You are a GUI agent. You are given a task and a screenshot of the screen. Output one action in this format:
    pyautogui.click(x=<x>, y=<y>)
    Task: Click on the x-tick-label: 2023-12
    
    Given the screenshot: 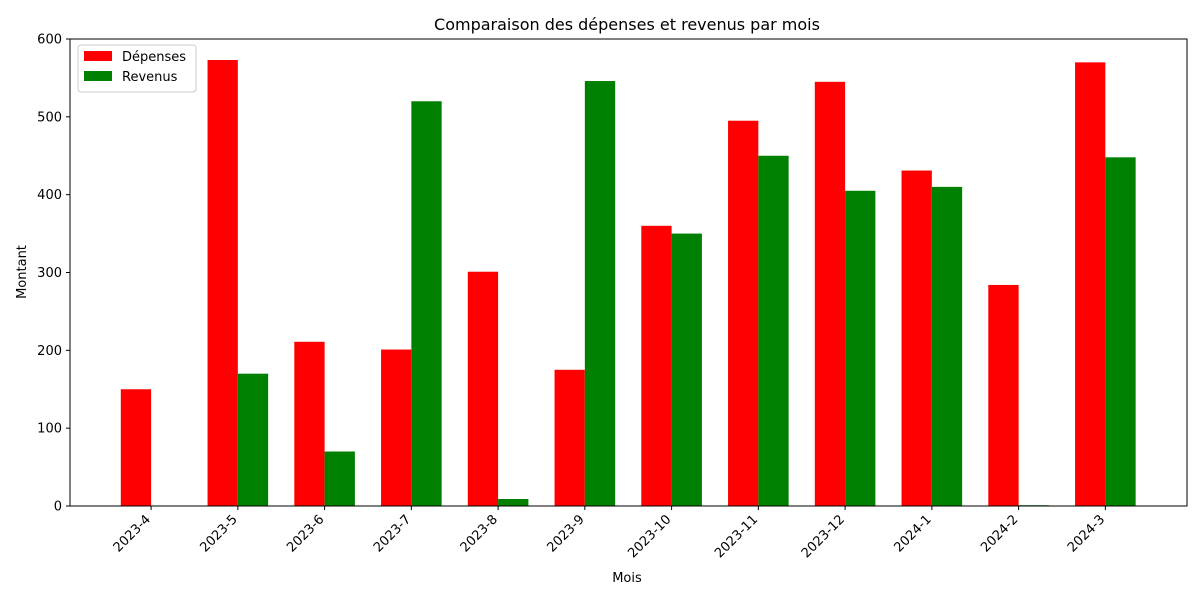 What is the action you would take?
    pyautogui.click(x=823, y=536)
    